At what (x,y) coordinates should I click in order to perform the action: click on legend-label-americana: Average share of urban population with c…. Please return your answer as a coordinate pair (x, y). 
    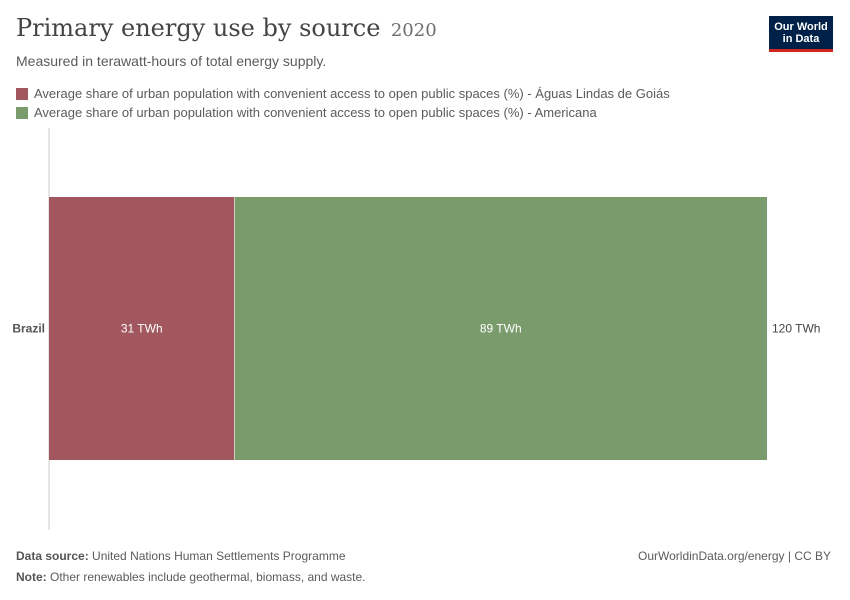
    Looking at the image, I should click on (315, 112).